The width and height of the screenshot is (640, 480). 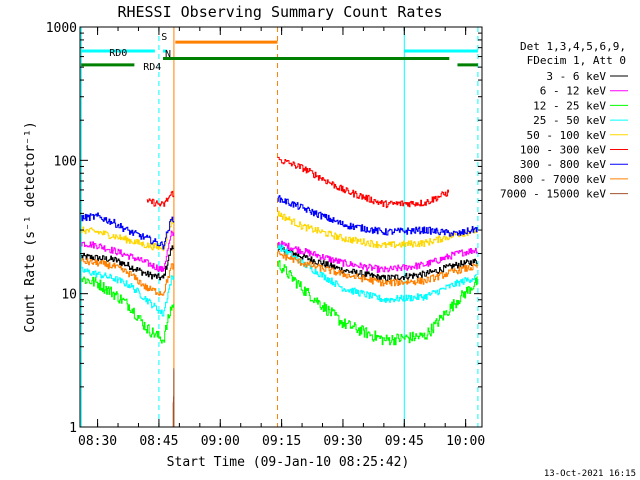 I want to click on state-bar-label: RD0, so click(x=118, y=53).